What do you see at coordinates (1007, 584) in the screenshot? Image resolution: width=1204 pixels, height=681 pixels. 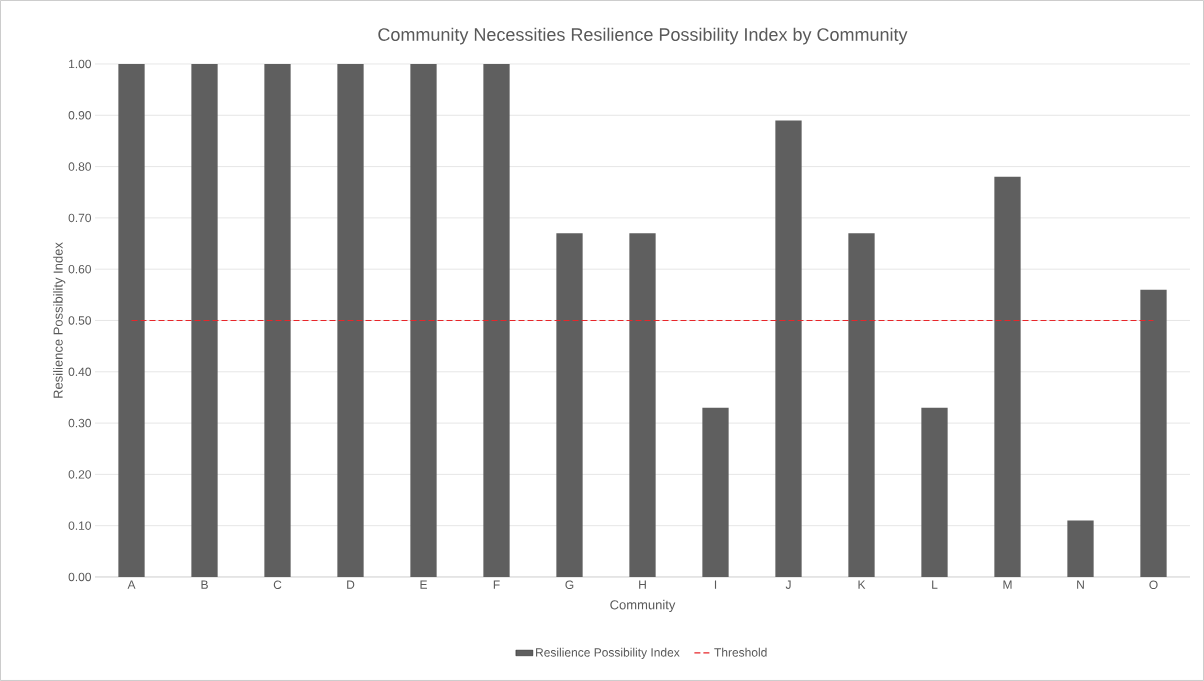 I see `x-tick-label: M` at bounding box center [1007, 584].